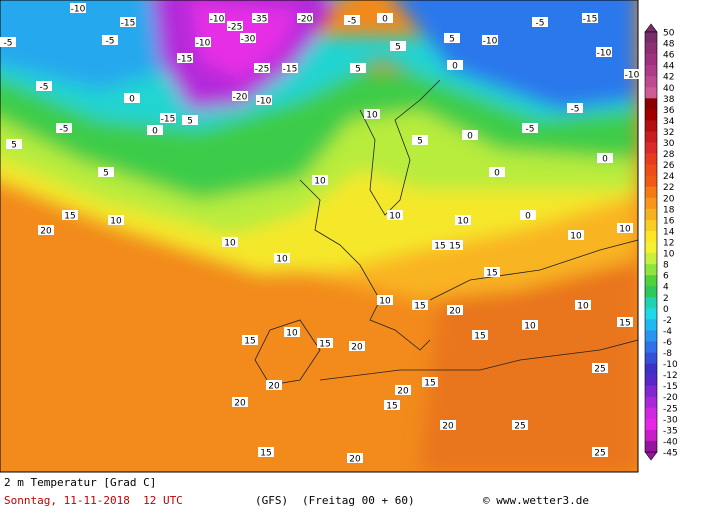  What do you see at coordinates (666, 266) in the screenshot?
I see `colorbar-label: 8` at bounding box center [666, 266].